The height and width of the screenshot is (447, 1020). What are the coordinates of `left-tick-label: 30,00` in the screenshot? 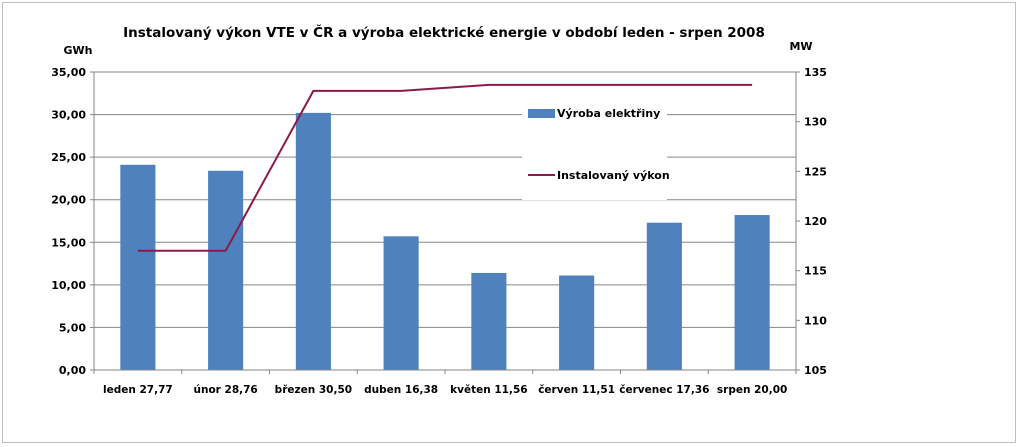 It's located at (68, 115).